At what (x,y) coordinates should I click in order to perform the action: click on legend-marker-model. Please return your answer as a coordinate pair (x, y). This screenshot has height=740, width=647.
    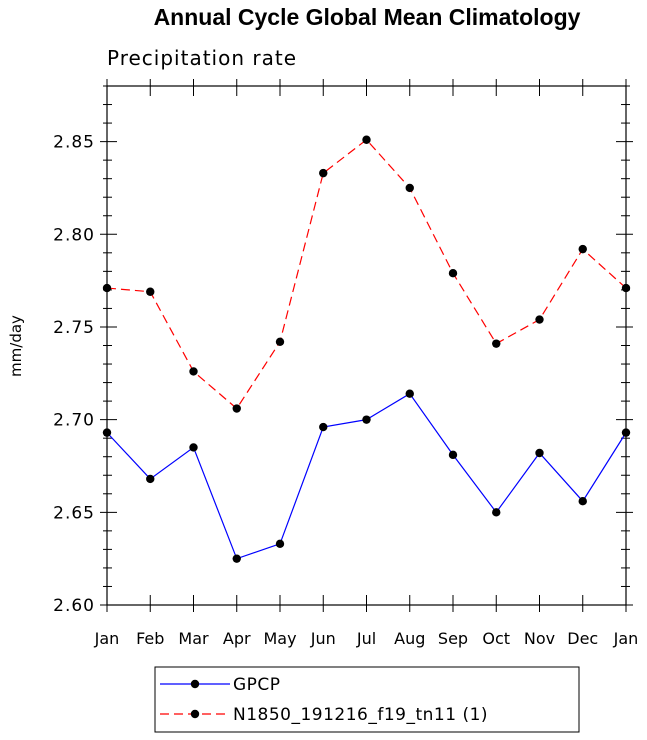
    Looking at the image, I should click on (195, 714).